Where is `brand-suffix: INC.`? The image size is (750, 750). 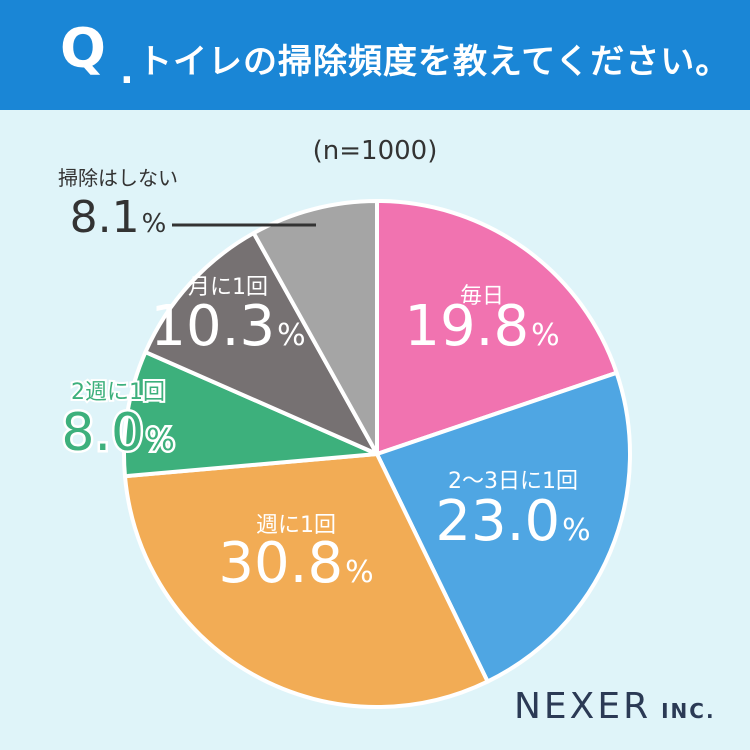 brand-suffix: INC. is located at coordinates (688, 711).